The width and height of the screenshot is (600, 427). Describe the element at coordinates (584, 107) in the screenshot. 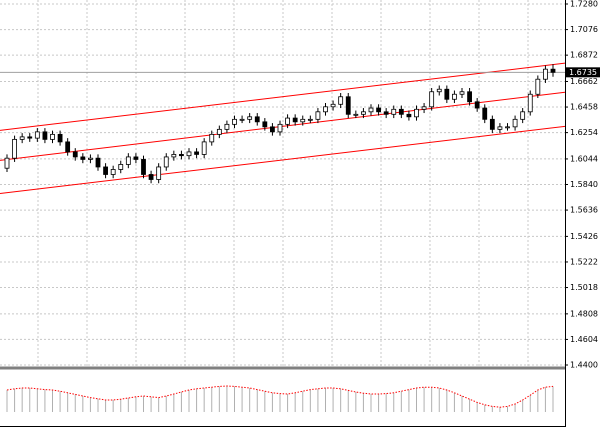

I see `y-tick-label: 1.6458` at that location.